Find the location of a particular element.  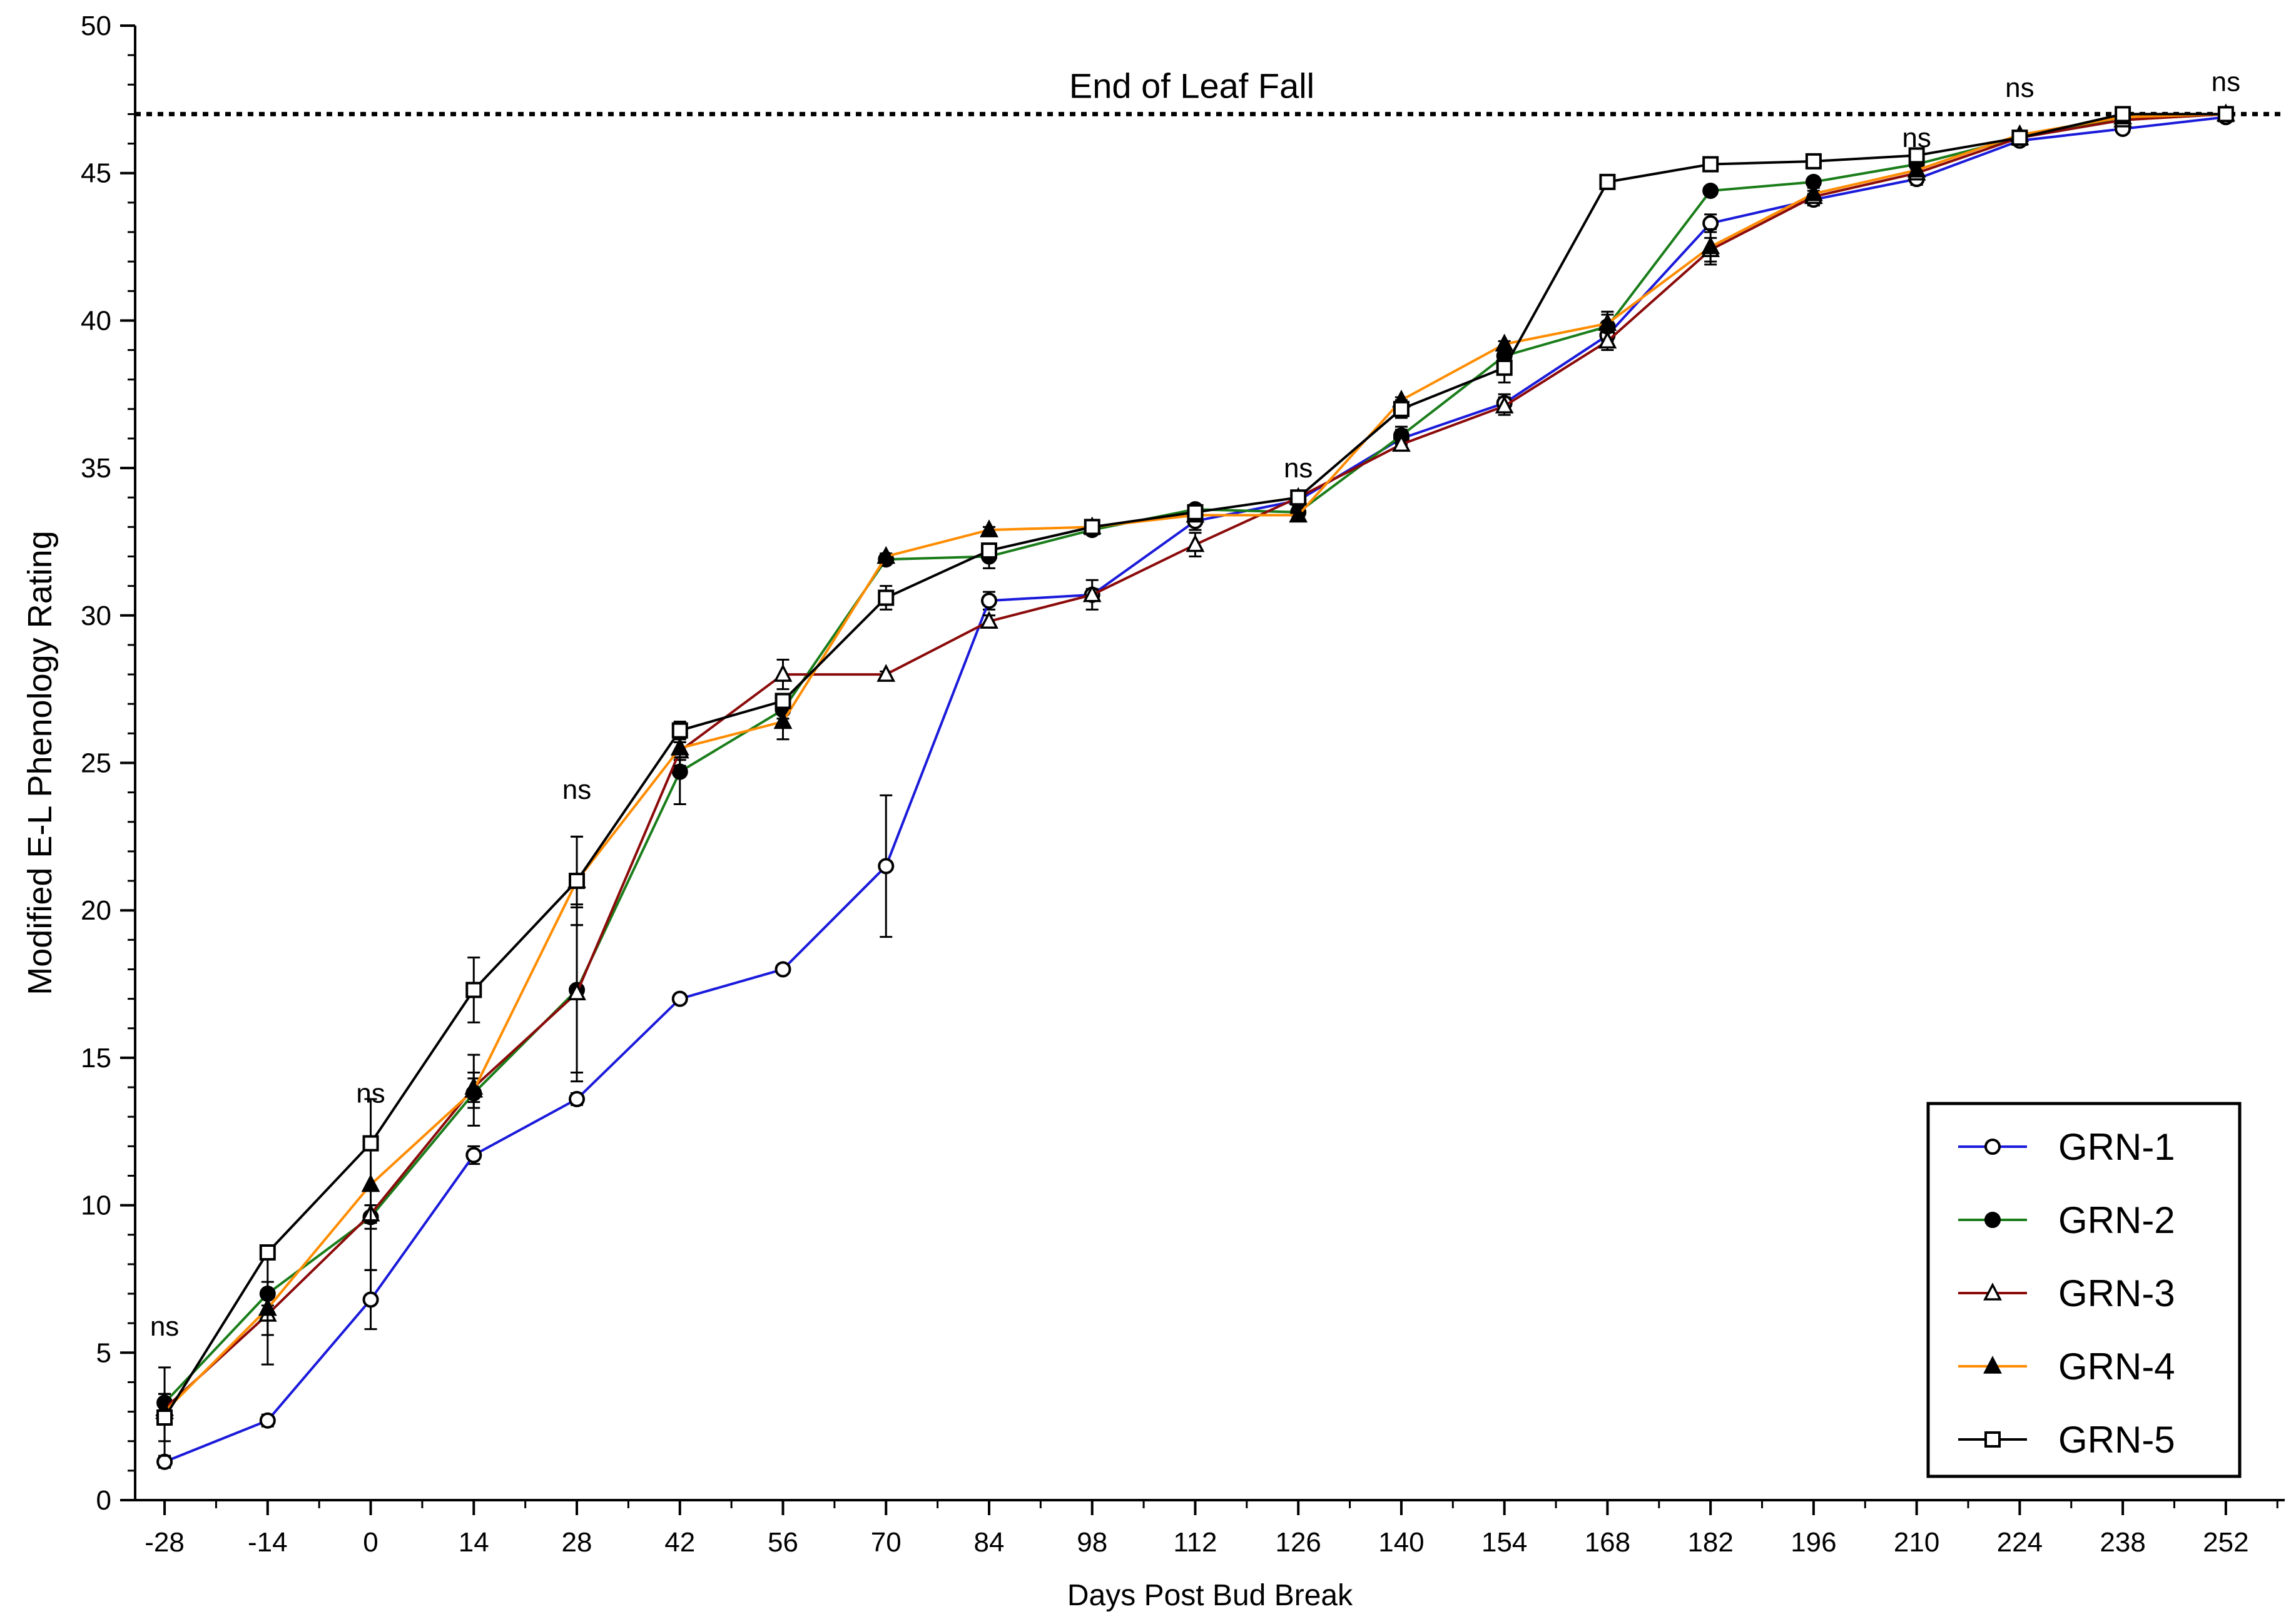

y-tick-label: 10 is located at coordinates (96, 1205).